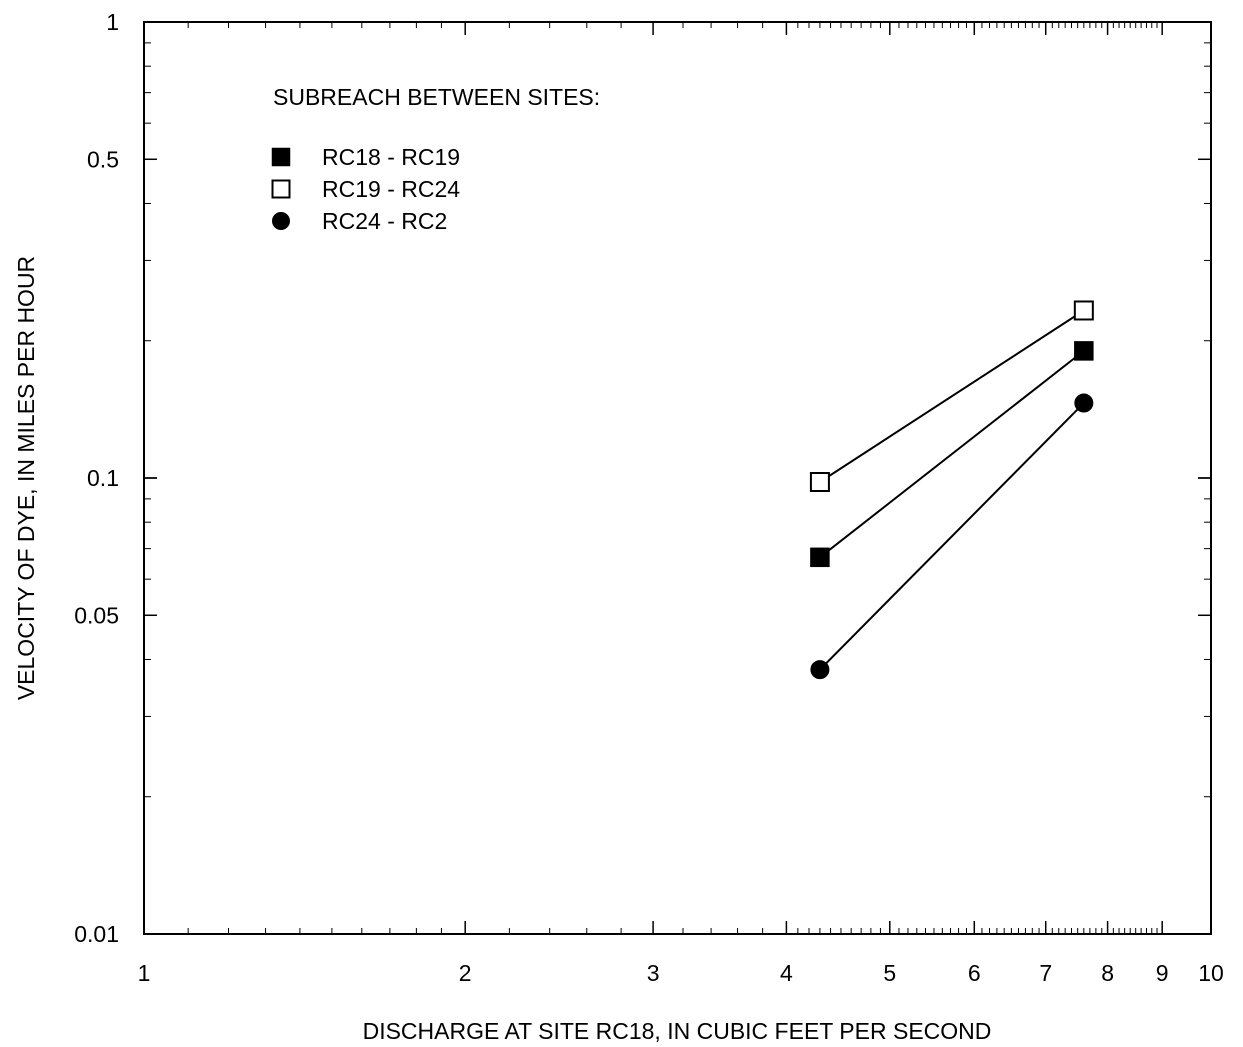 This screenshot has height=1047, width=1243. What do you see at coordinates (1211, 973) in the screenshot?
I see `x-tick-label: 10` at bounding box center [1211, 973].